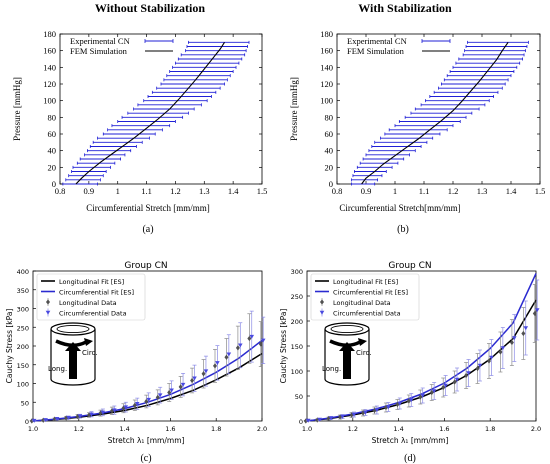  What do you see at coordinates (48, 302) in the screenshot?
I see `legend-swatch-diamond` at bounding box center [48, 302].